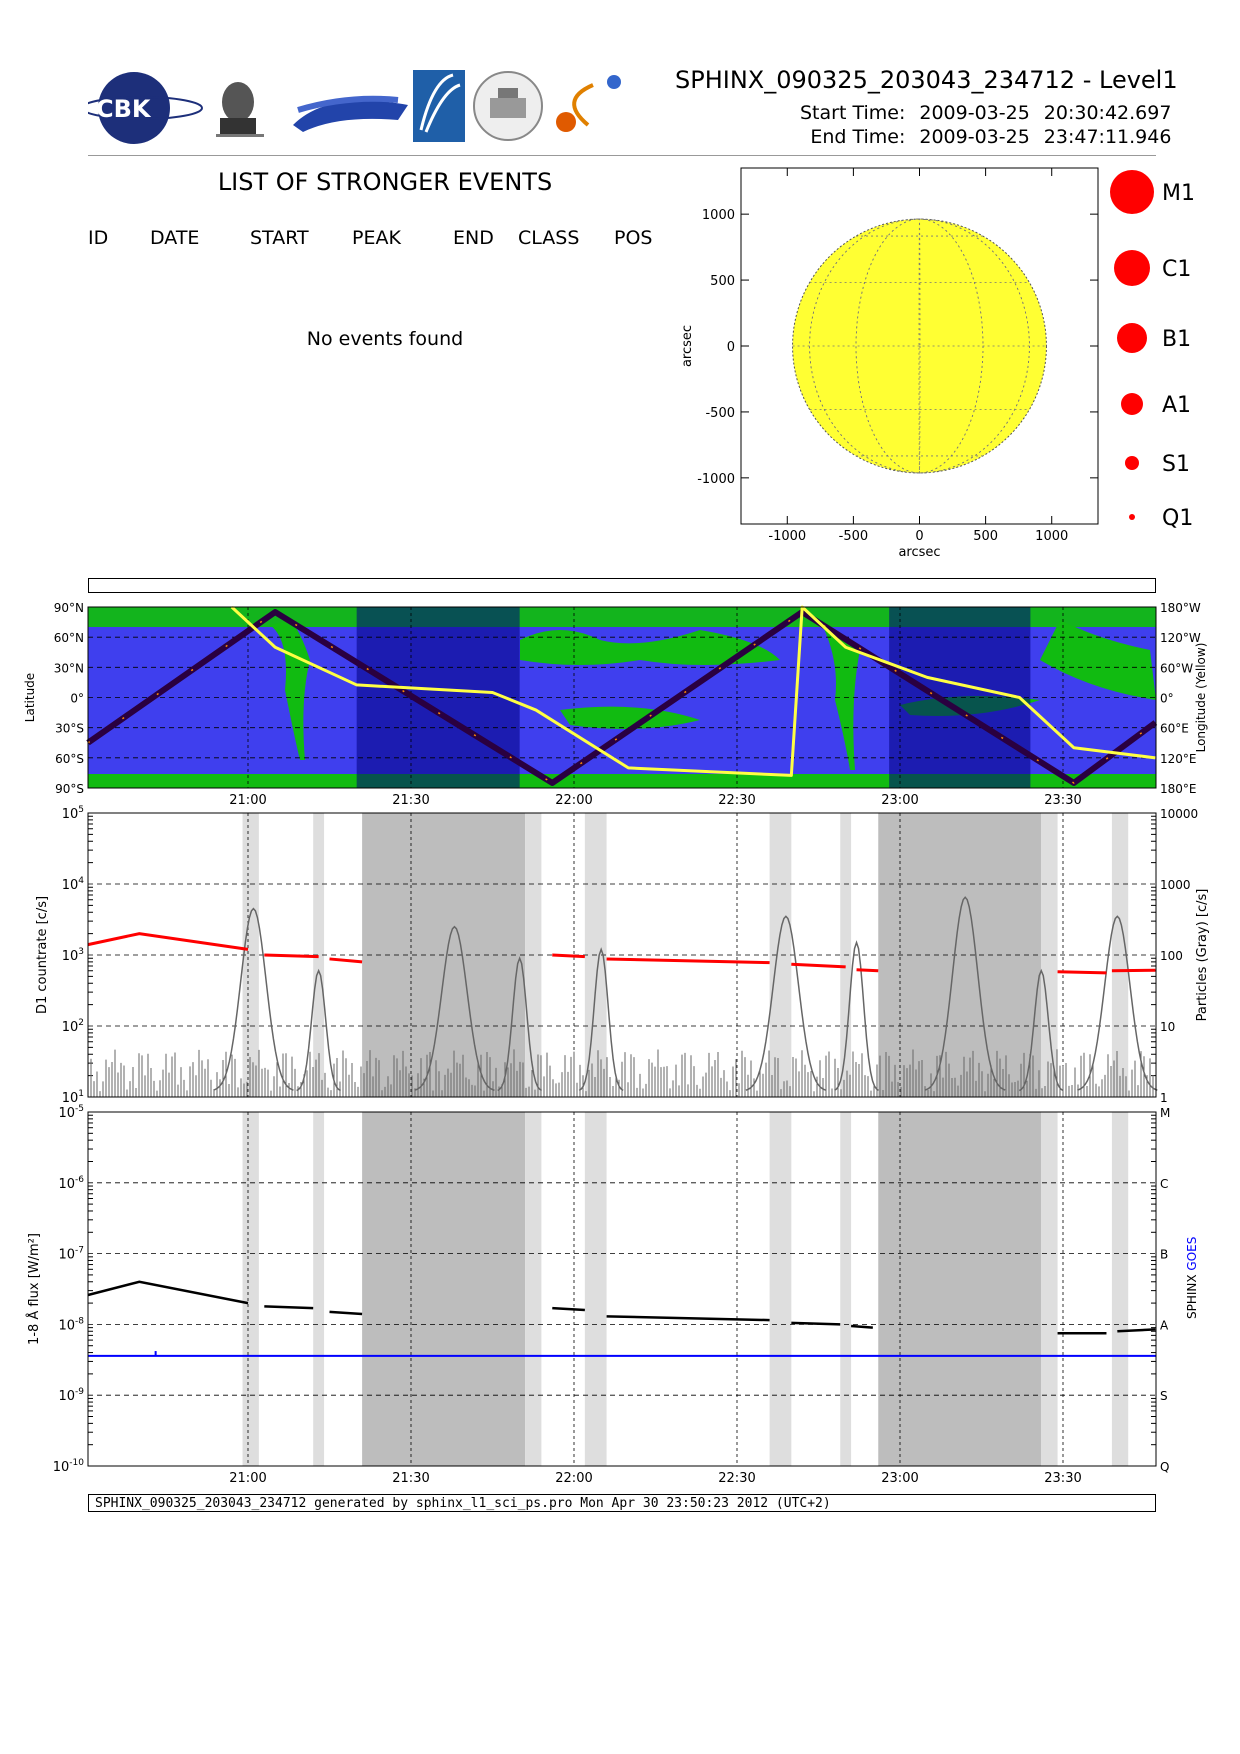  Describe the element at coordinates (1202, 955) in the screenshot. I see `rate-ylabel-right: Particles (Gray) [c/s]` at that location.